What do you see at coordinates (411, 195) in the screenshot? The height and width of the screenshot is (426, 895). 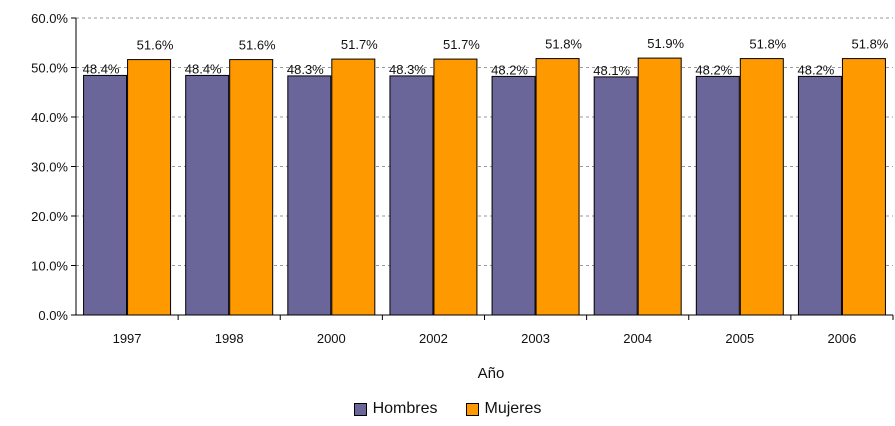 I see `bar-hombres-2002` at bounding box center [411, 195].